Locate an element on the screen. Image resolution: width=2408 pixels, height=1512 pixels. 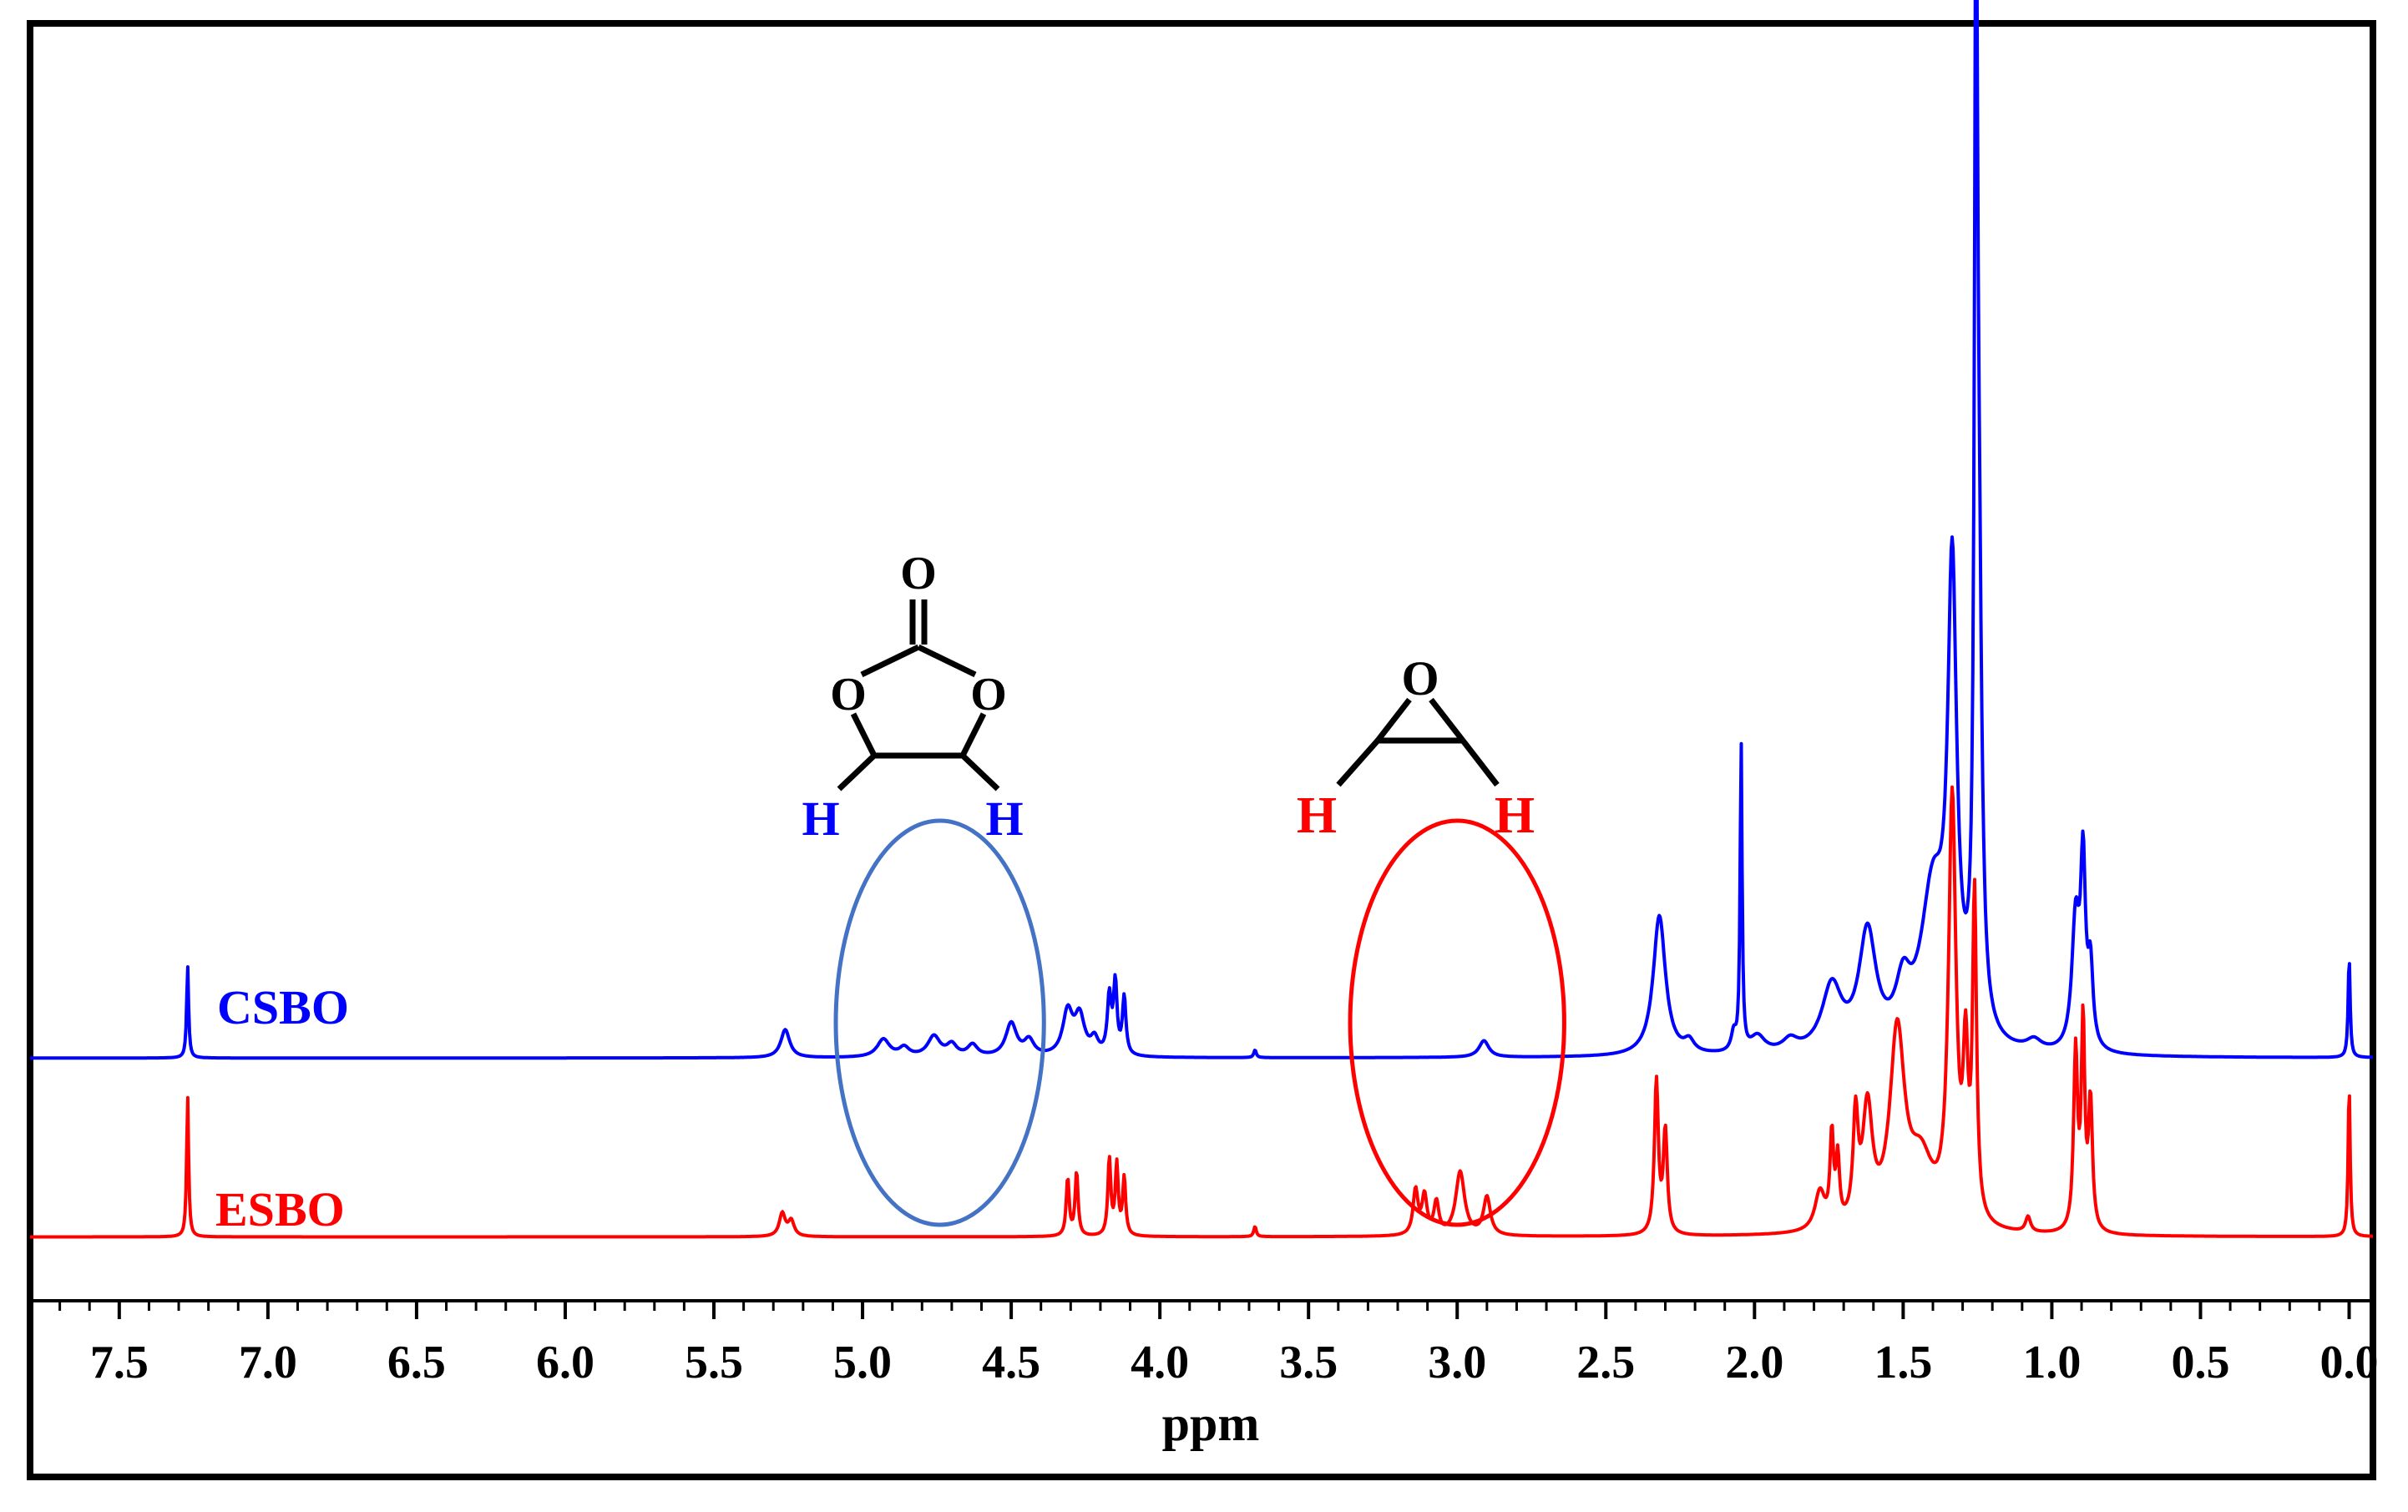
epoxide-h-right: H is located at coordinates (1515, 815).